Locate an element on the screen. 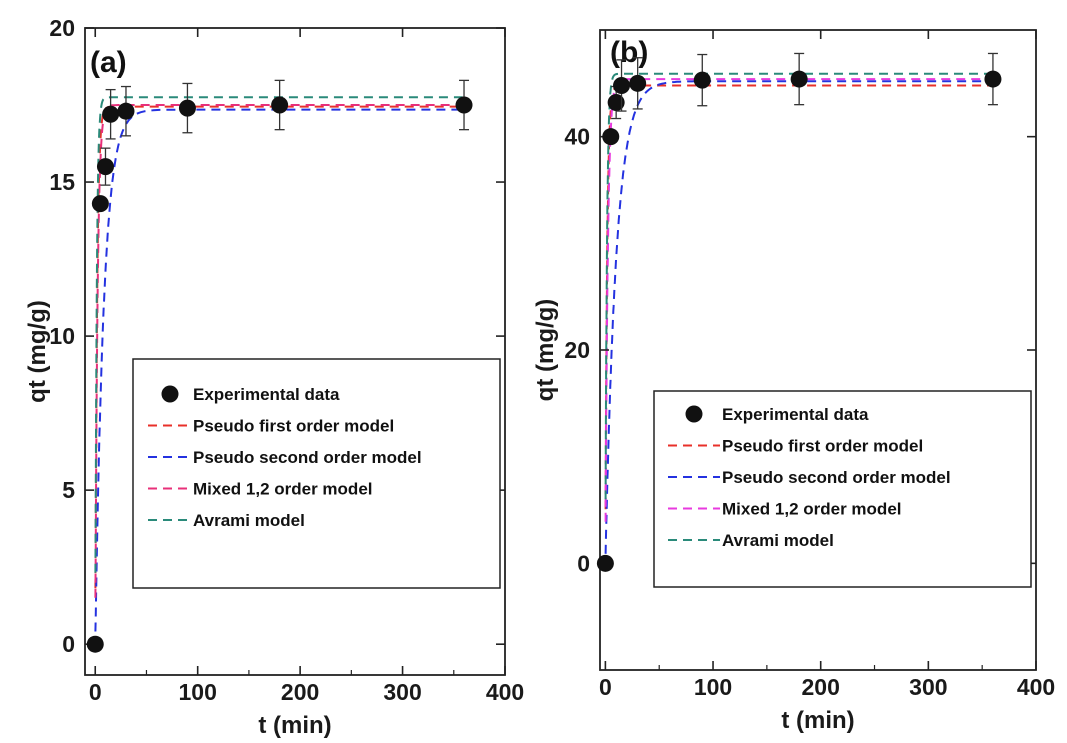 This screenshot has width=1067, height=743. y-tick-label: 5 is located at coordinates (68, 490).